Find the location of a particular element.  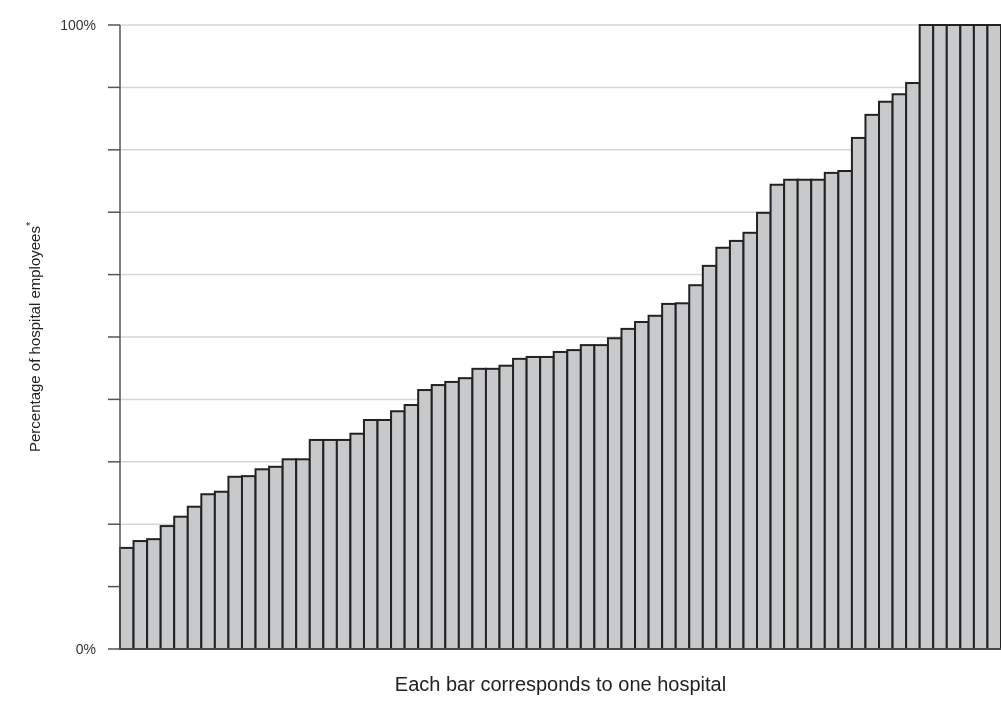

y-tick-label: 100% is located at coordinates (78, 24).